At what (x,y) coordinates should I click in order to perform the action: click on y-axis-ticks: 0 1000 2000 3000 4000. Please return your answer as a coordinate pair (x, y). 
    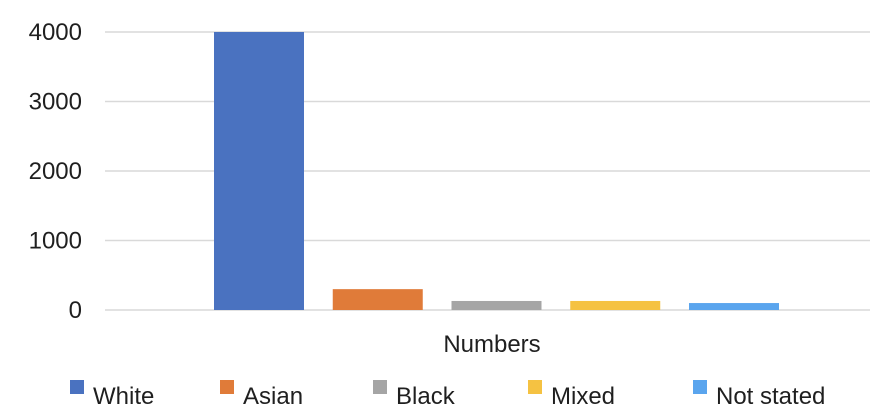
    Looking at the image, I should click on (55, 171).